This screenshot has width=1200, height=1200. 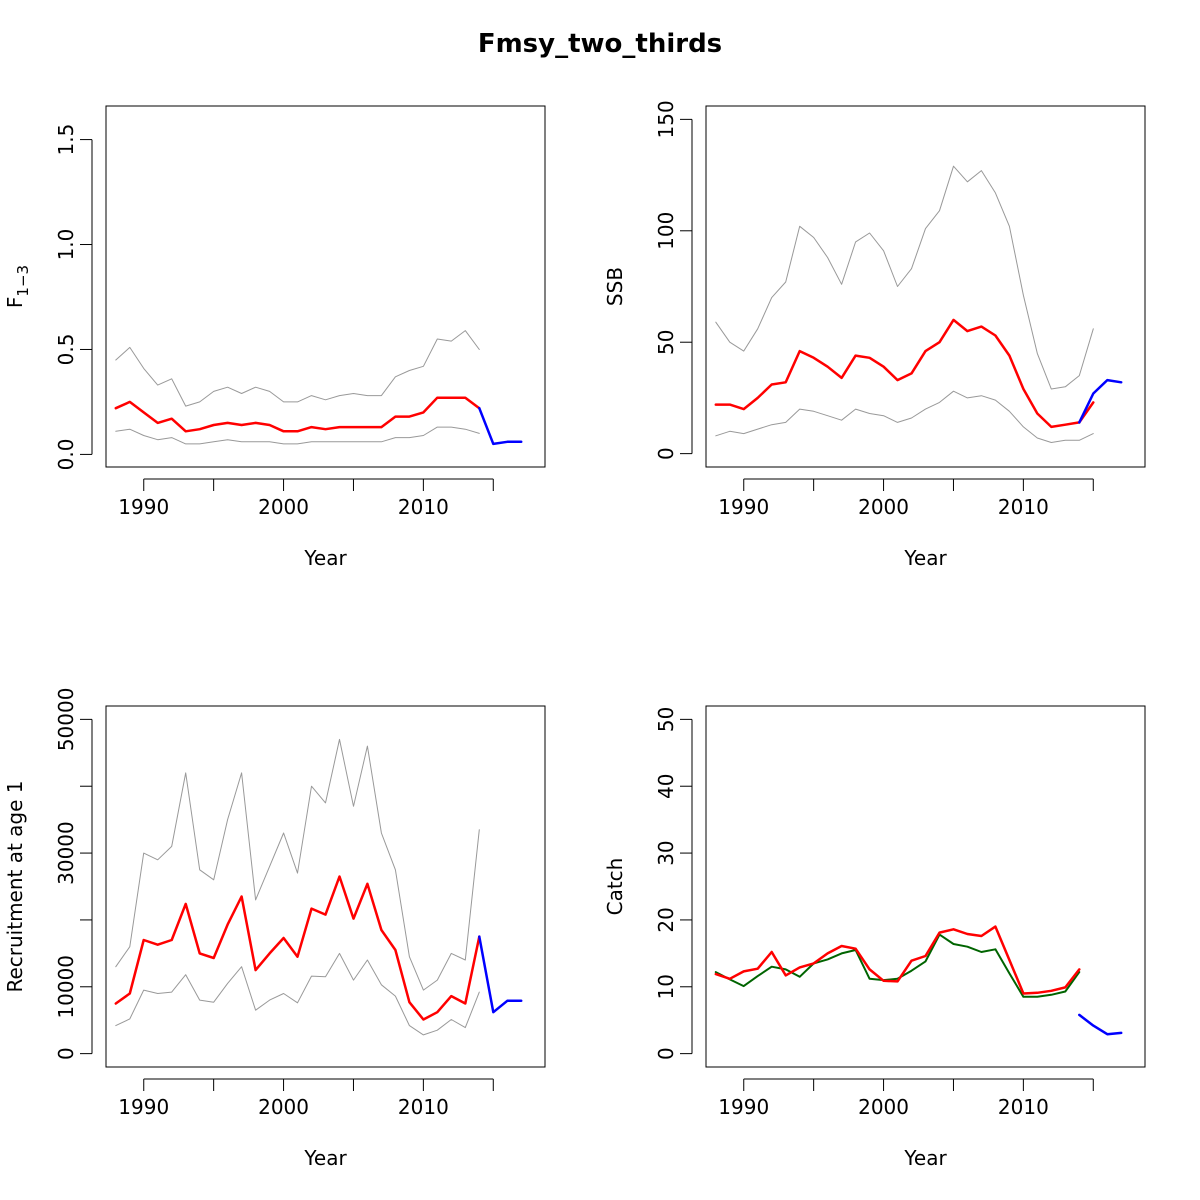 I want to click on y-axis-title: F1−3, so click(x=17, y=286).